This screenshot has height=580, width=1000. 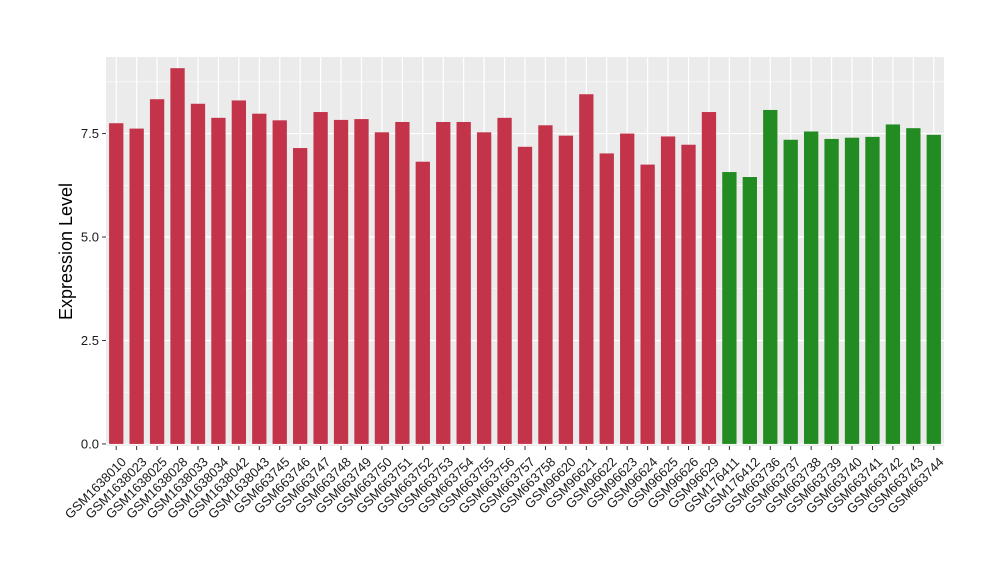 What do you see at coordinates (443, 282) in the screenshot?
I see `bar-GSM663753` at bounding box center [443, 282].